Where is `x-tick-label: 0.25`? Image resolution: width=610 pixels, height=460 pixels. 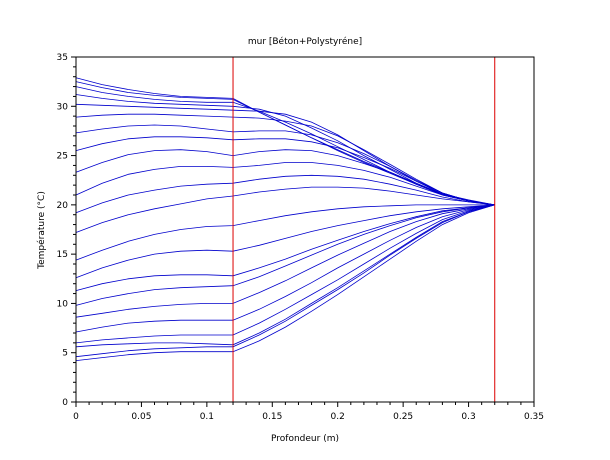
x-tick-label: 0.25 is located at coordinates (403, 417).